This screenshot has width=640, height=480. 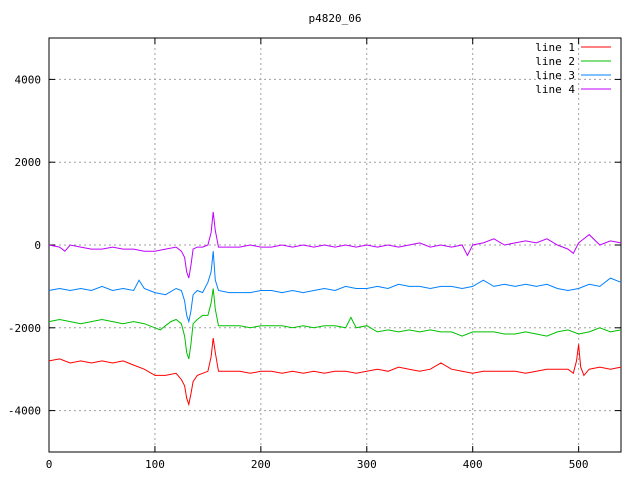 What do you see at coordinates (155, 464) in the screenshot?
I see `x-tick-label: 100` at bounding box center [155, 464].